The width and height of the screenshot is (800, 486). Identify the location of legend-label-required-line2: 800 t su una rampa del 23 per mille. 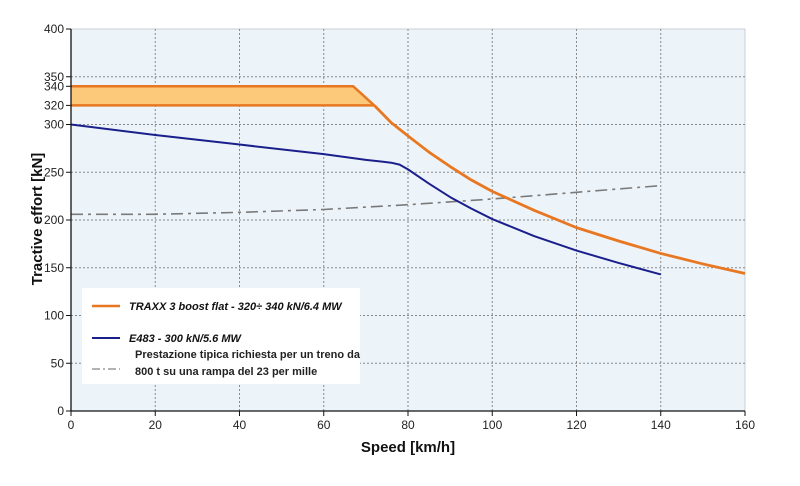
(226, 372).